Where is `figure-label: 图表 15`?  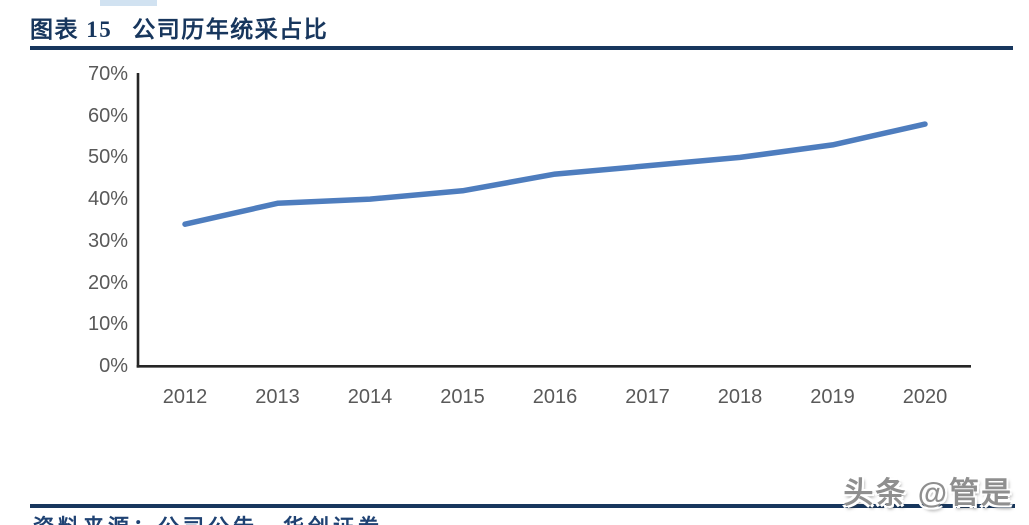
figure-label: 图表 15 is located at coordinates (71, 29).